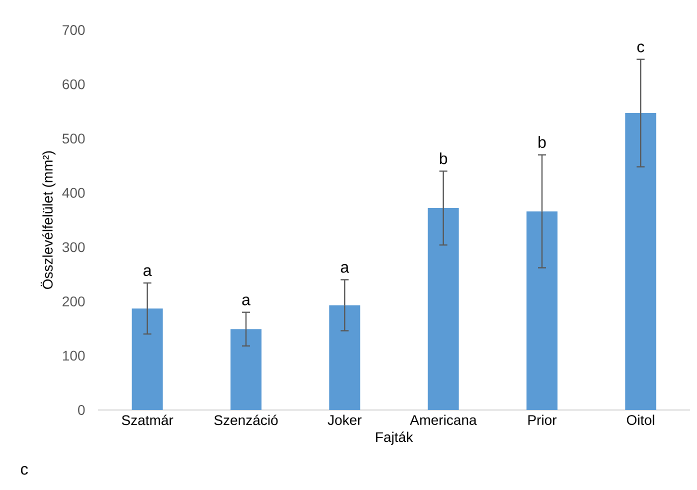  What do you see at coordinates (73, 193) in the screenshot?
I see `y-tick-label: 400` at bounding box center [73, 193].